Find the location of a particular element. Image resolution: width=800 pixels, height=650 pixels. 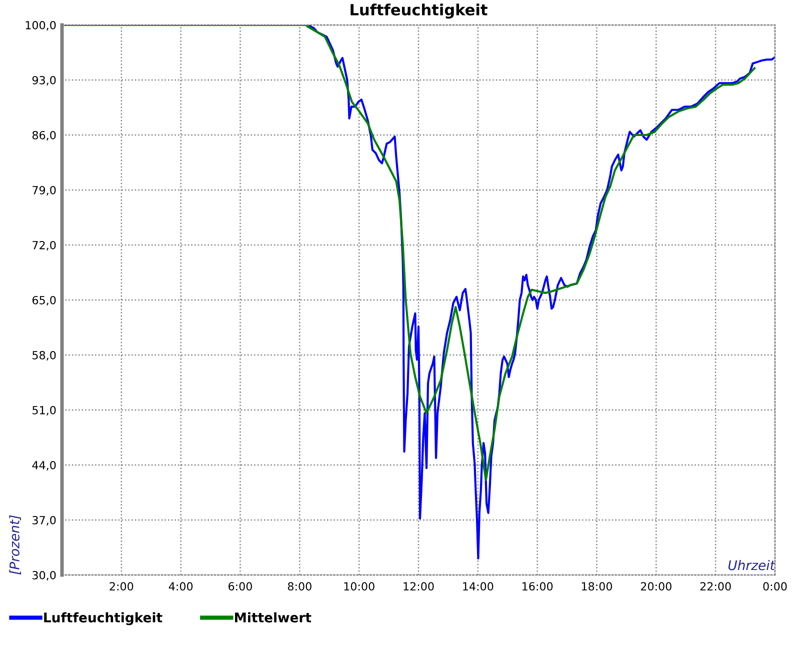

y-tick-label: 72,0 is located at coordinates (44, 245).